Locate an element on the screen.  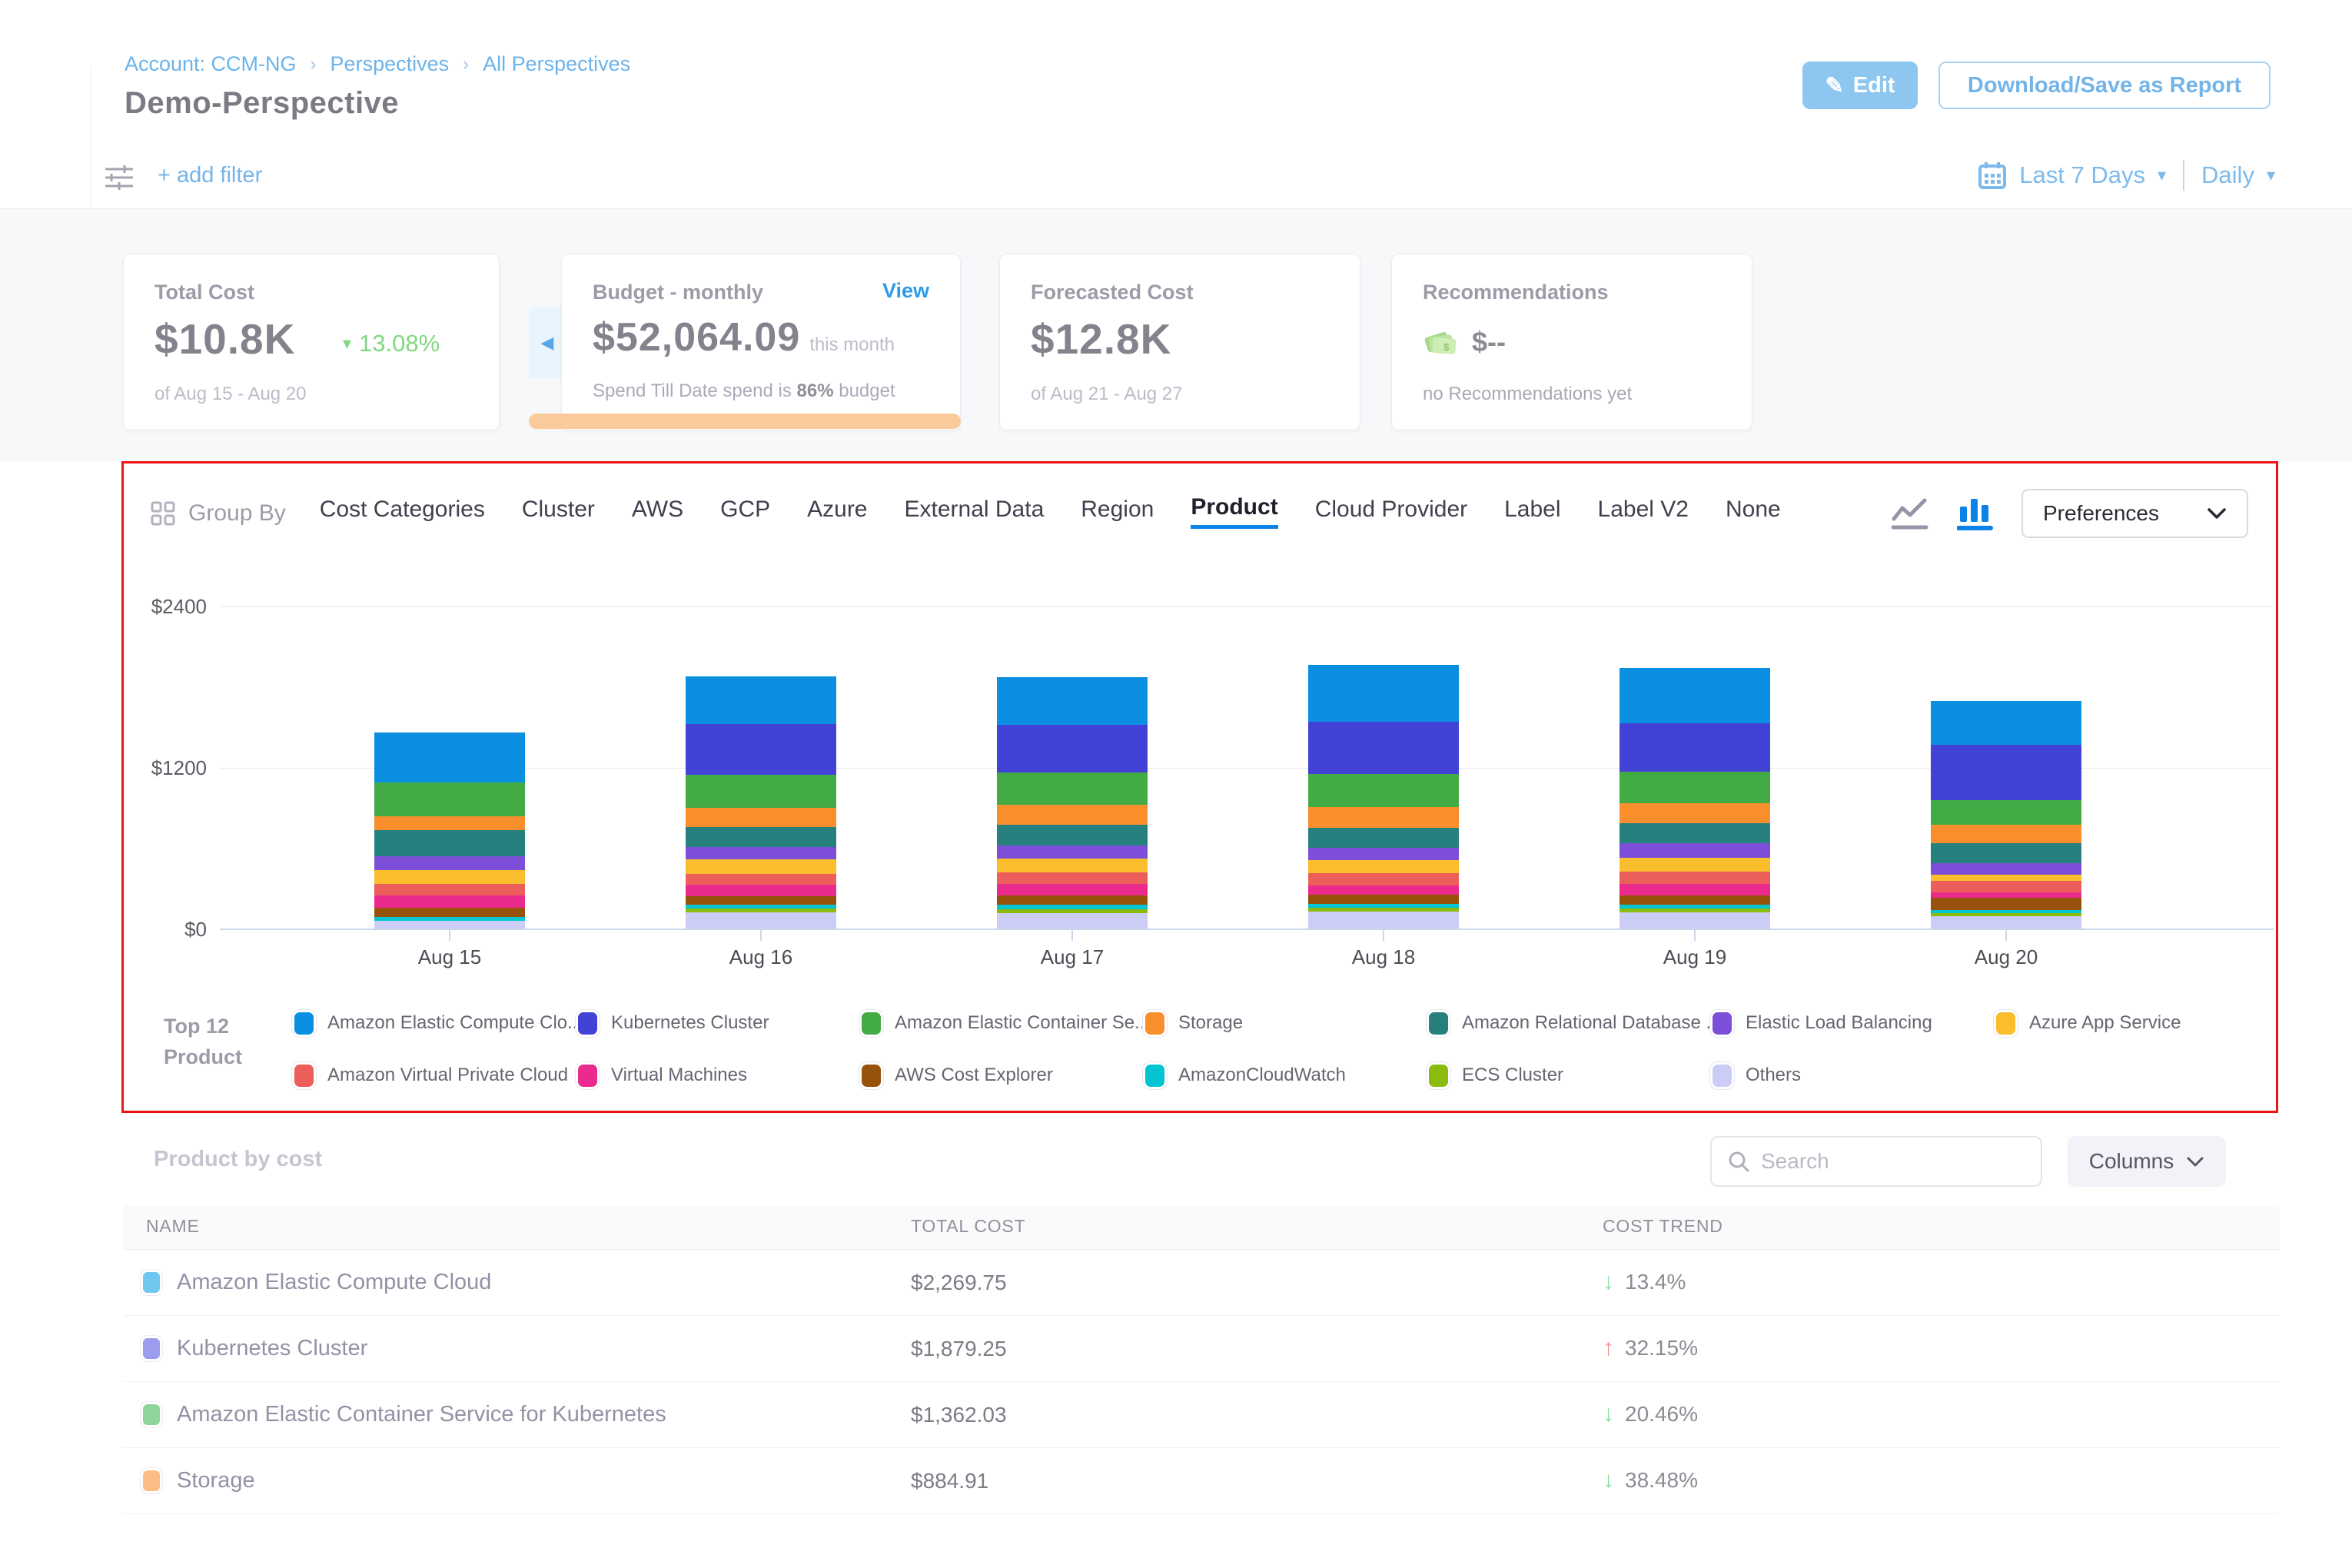
legend-item-azure-app-service: Azure App Service is located at coordinates (2138, 1023).